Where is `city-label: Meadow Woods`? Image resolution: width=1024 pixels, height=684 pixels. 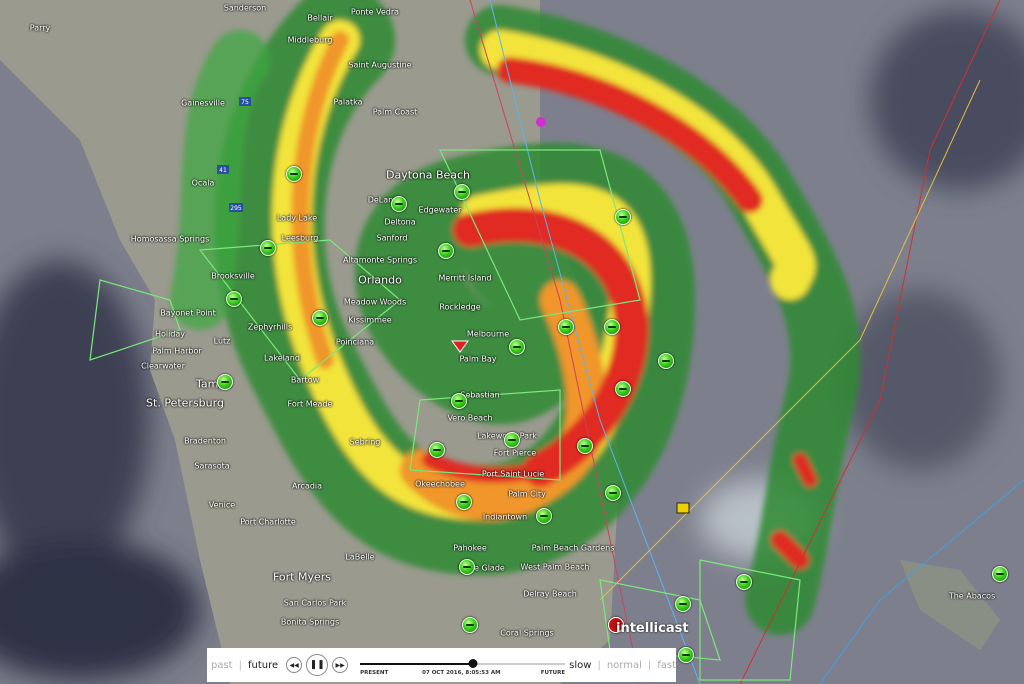
city-label: Meadow Woods is located at coordinates (375, 302).